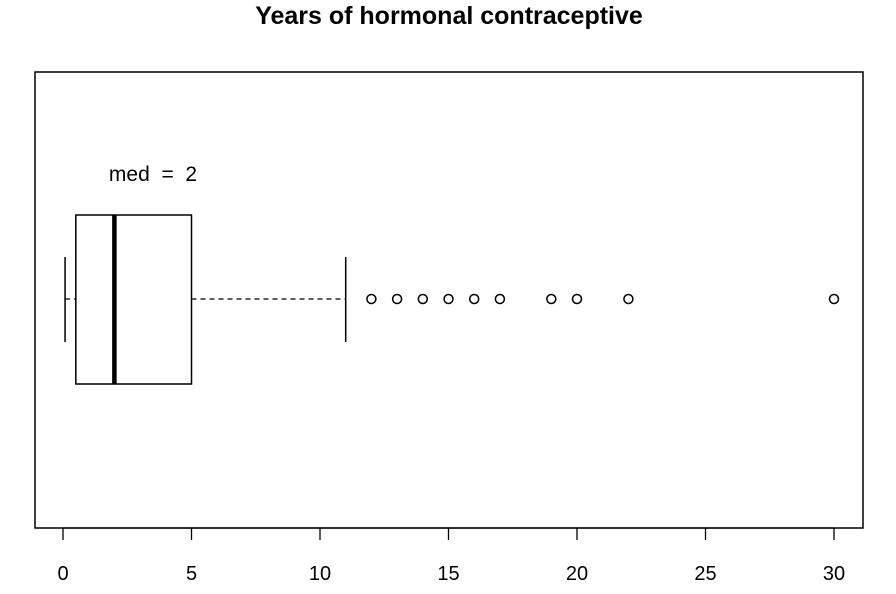 The width and height of the screenshot is (896, 594). I want to click on box-group, so click(205, 299).